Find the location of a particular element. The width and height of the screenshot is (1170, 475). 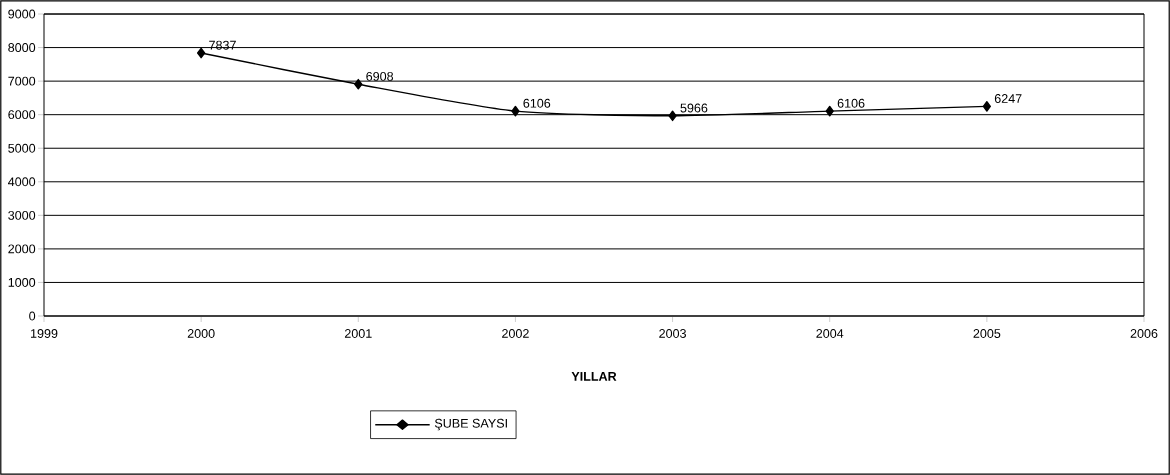

y-tick-label: 0 is located at coordinates (32, 316).